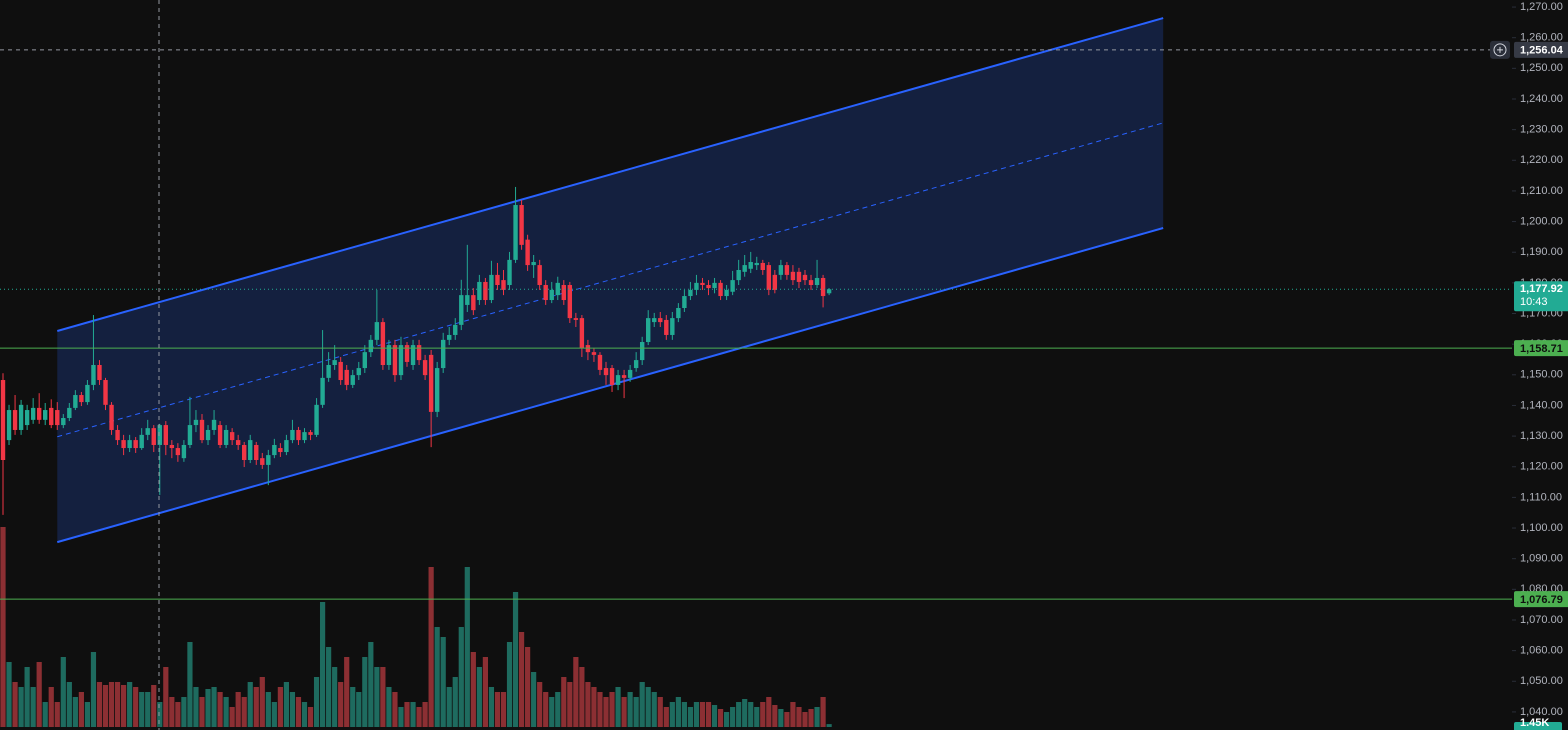  I want to click on y-tick-label: 1,200.00, so click(1541, 221).